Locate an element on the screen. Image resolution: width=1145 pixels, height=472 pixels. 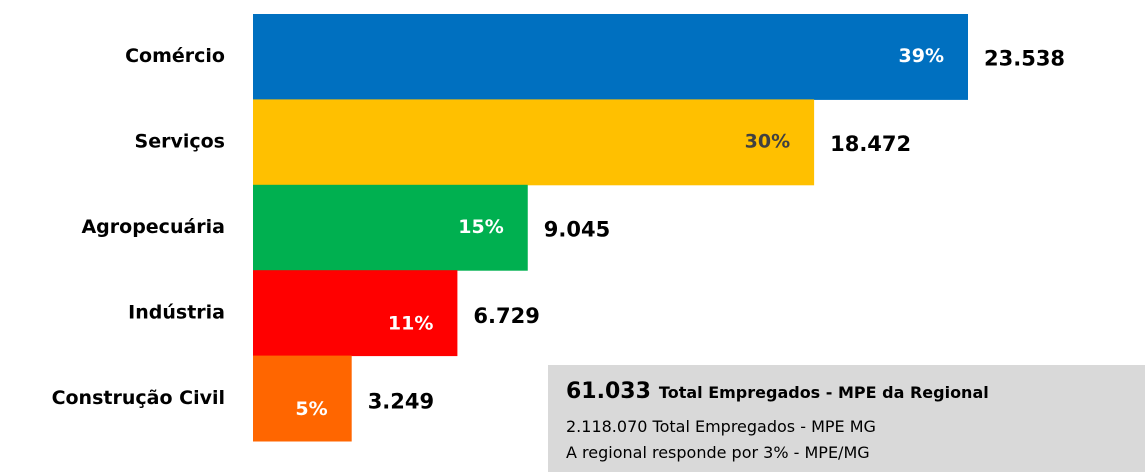
annotation-box is located at coordinates (846, 418).